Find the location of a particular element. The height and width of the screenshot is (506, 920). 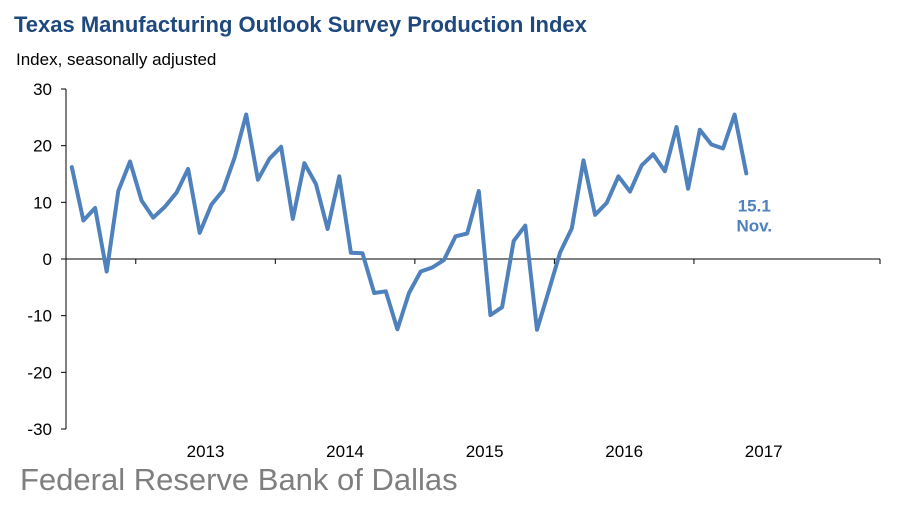

footer-source: Federal Reserve Bank of Dallas is located at coordinates (239, 479).